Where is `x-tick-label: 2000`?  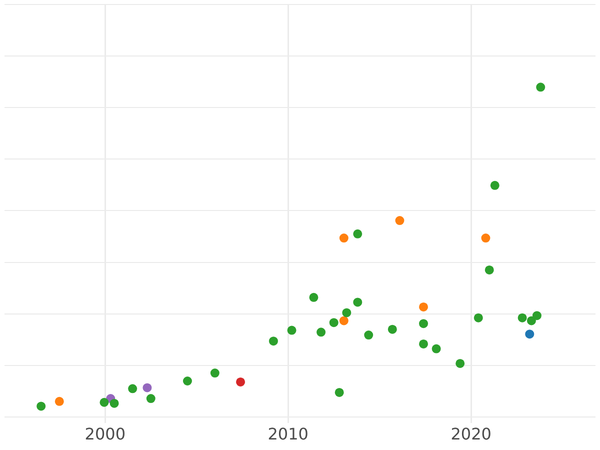
x-tick-label: 2000 is located at coordinates (105, 434).